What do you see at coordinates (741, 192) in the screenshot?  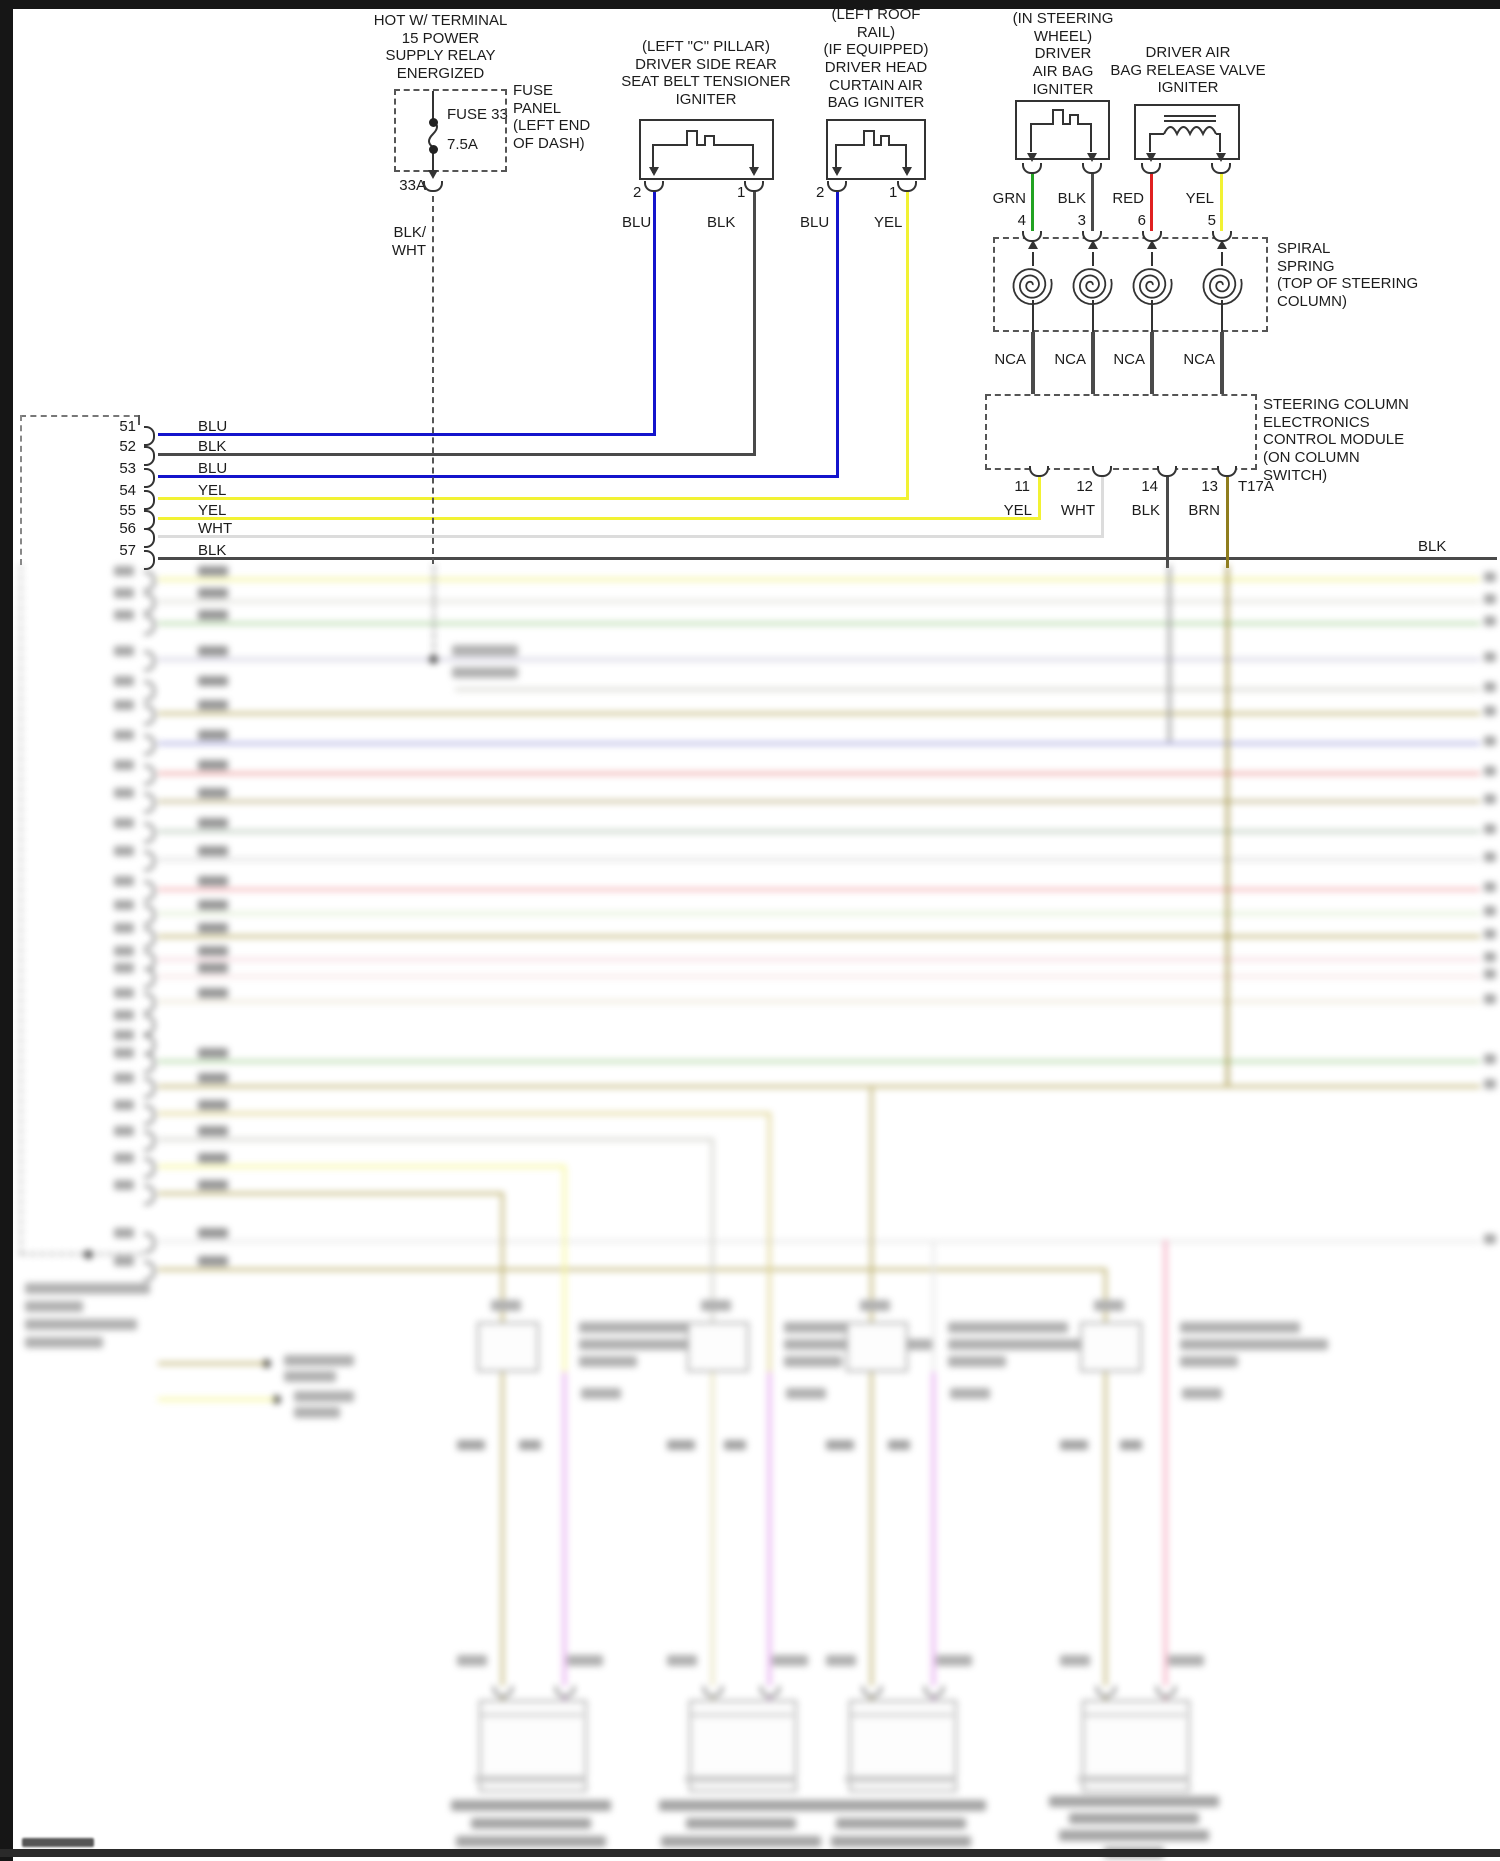 I see `seatbelt-pin-1: 1` at bounding box center [741, 192].